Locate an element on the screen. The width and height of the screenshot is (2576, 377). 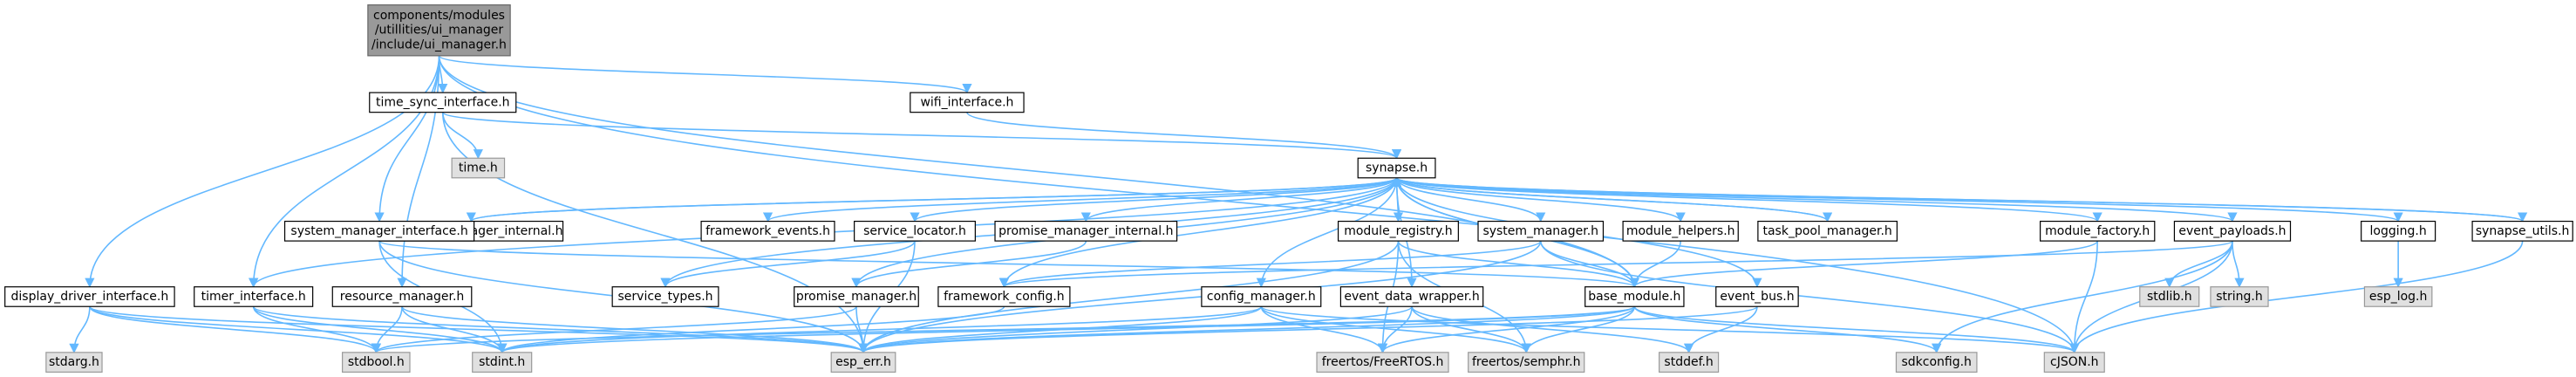
node-framework_events_h: framework_events.h is located at coordinates (768, 231).